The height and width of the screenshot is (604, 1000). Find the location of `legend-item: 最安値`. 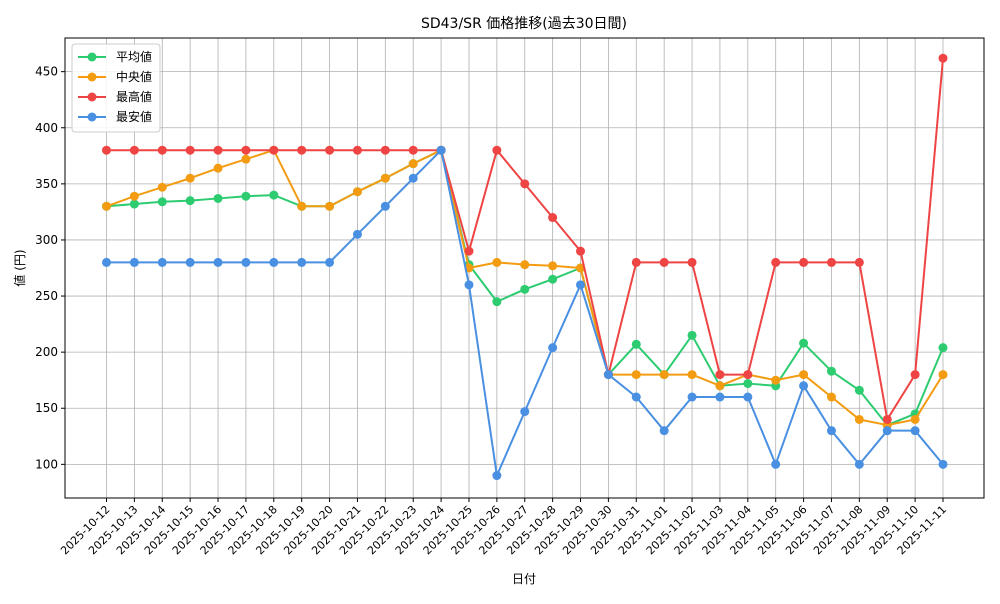

legend-item: 最安値 is located at coordinates (115, 116).